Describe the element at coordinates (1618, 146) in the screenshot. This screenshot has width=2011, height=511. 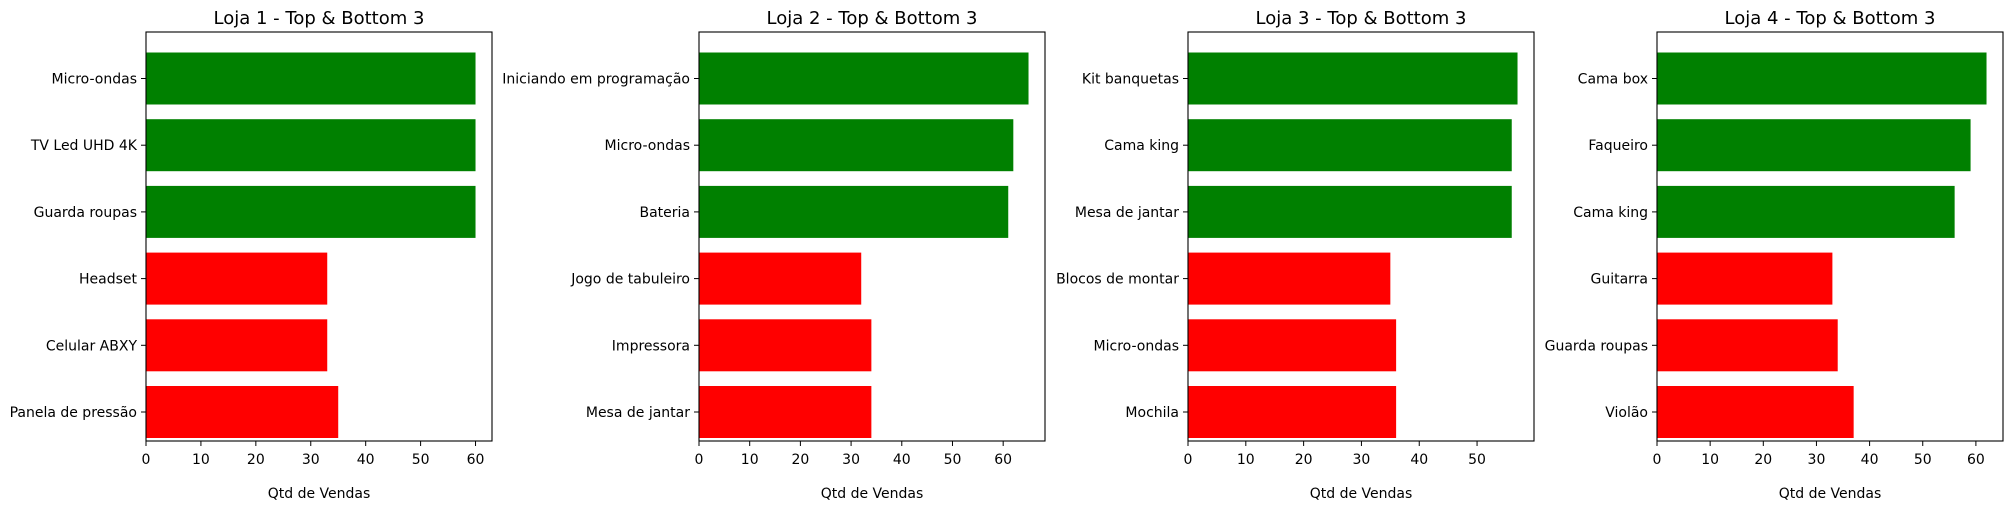
I see `category-label: Faqueiro` at that location.